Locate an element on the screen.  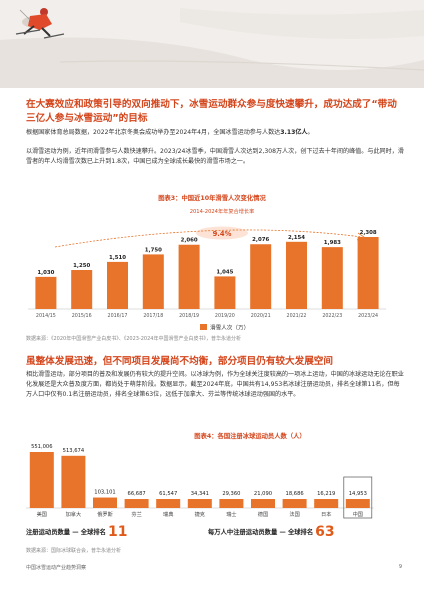
data-label: 34,341 is located at coordinates (200, 494).